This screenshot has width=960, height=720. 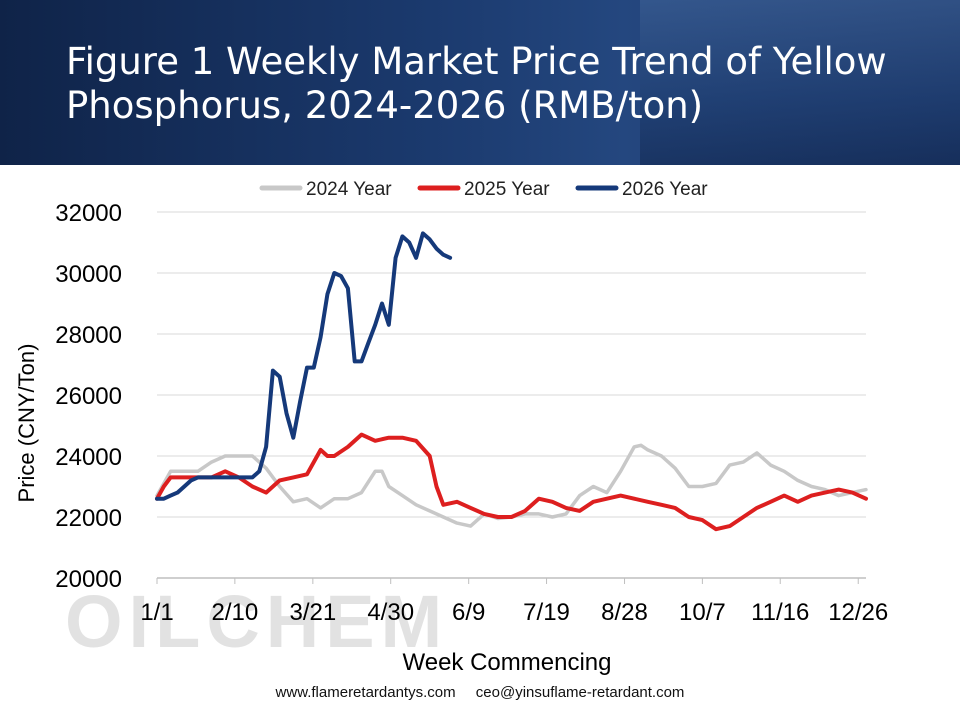 What do you see at coordinates (88, 579) in the screenshot?
I see `y-tick-label: 20000` at bounding box center [88, 579].